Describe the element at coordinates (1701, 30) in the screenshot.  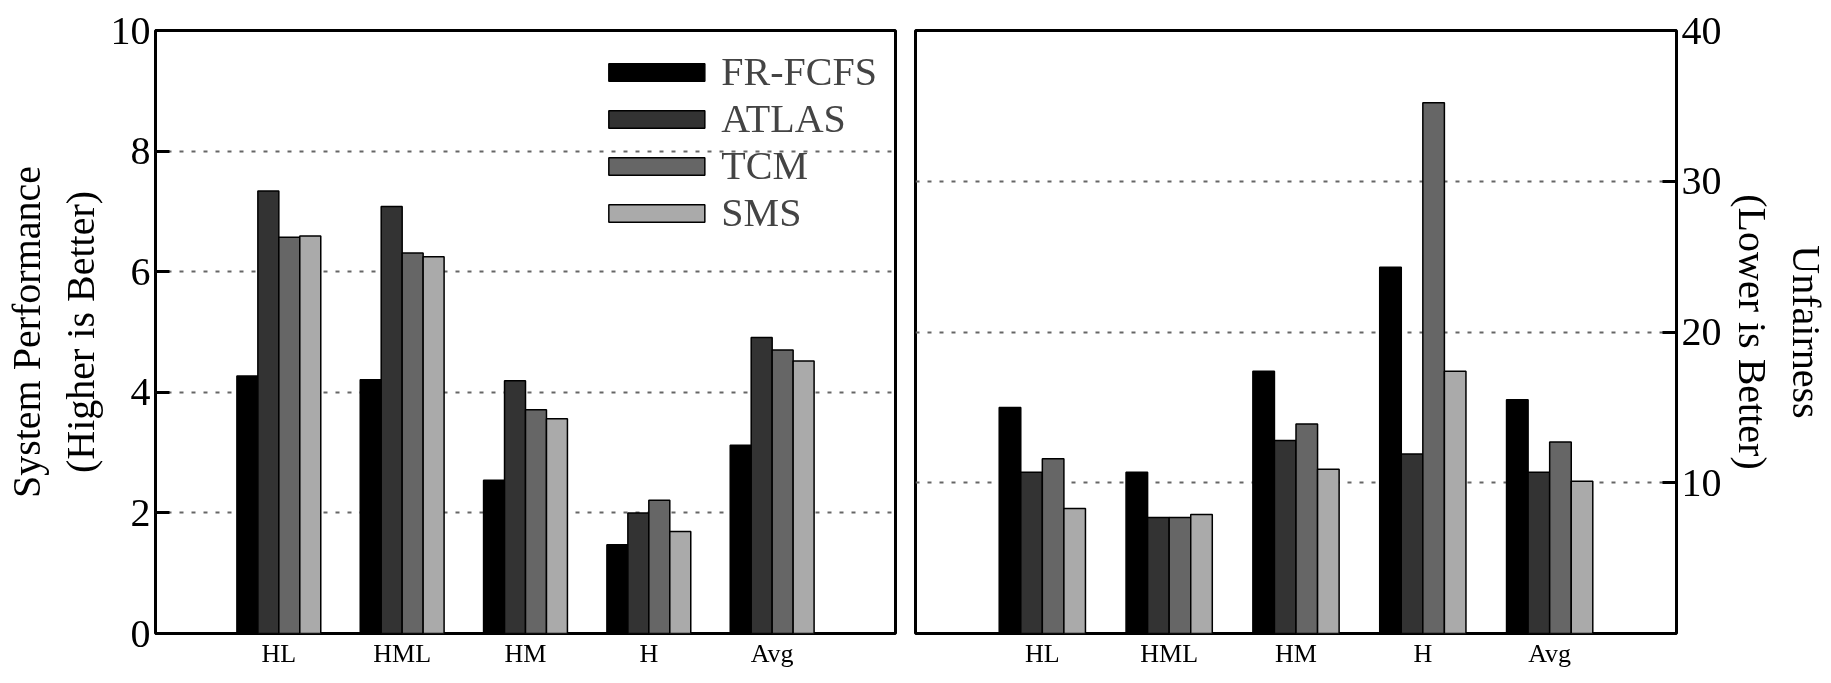
I see `y2-tick-label: 40` at that location.